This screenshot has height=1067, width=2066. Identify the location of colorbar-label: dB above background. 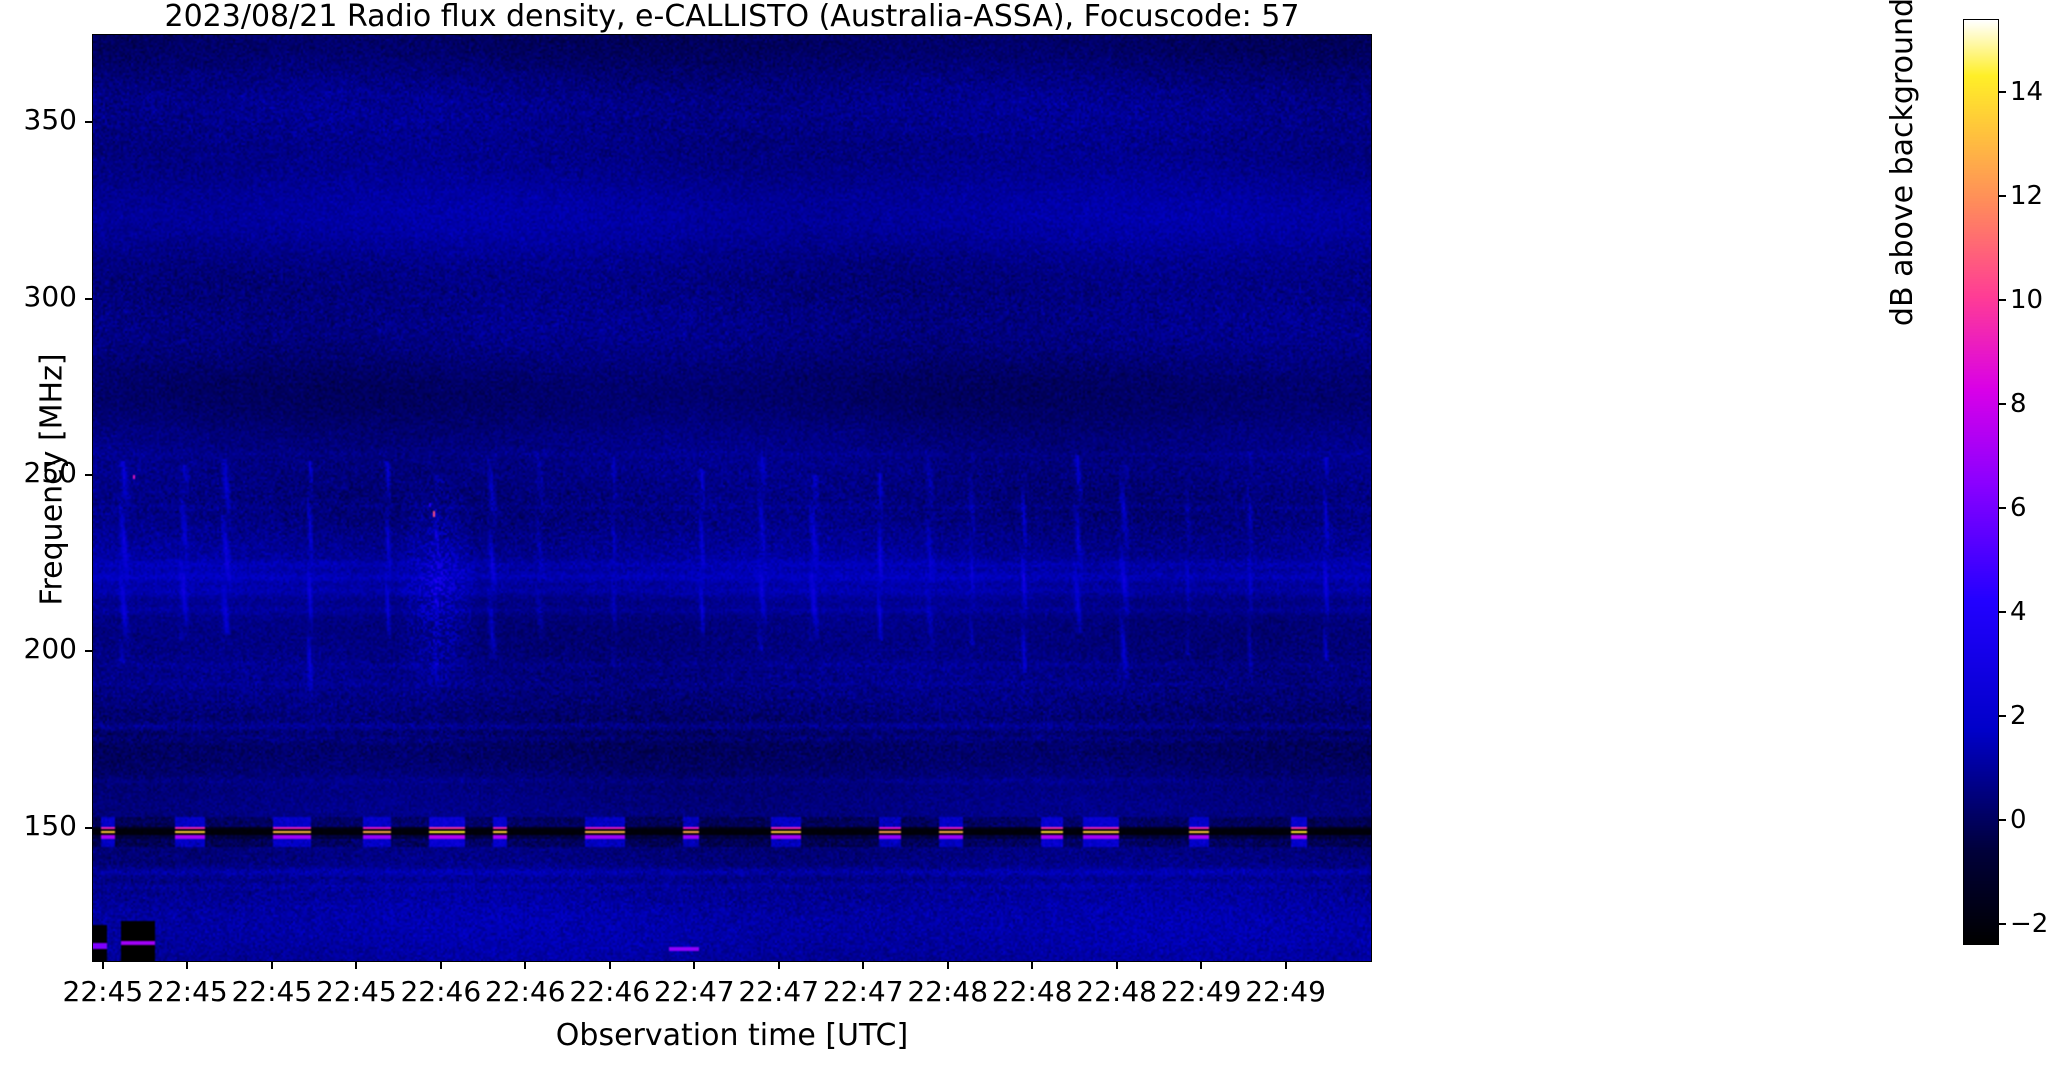
(1902, 163).